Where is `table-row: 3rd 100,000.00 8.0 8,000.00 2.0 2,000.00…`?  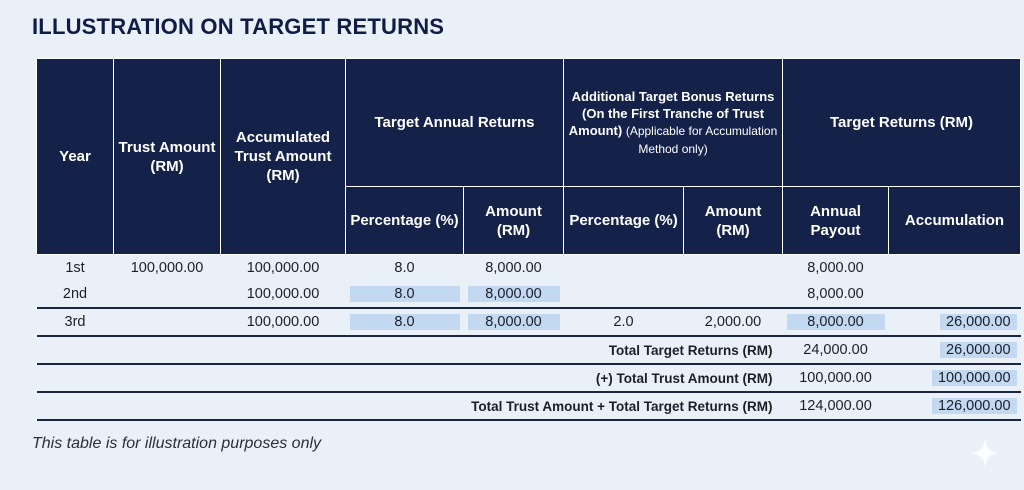
table-row: 3rd 100,000.00 8.0 8,000.00 2.0 2,000.00… is located at coordinates (528, 322).